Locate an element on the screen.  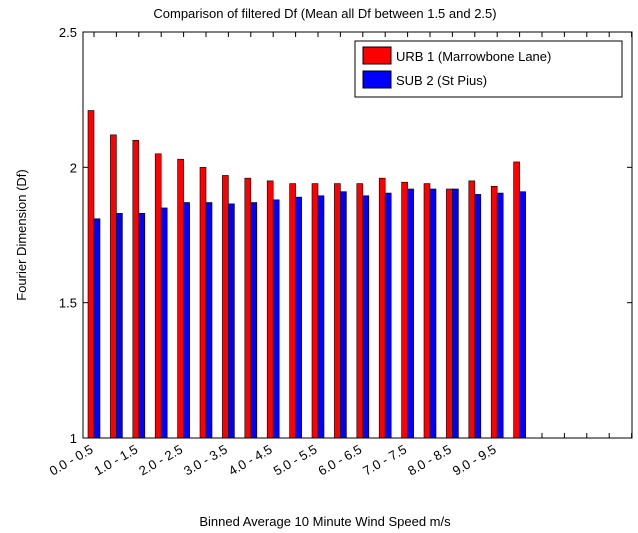
x-tick-label: 2.0 - 2.5 is located at coordinates (160, 460).